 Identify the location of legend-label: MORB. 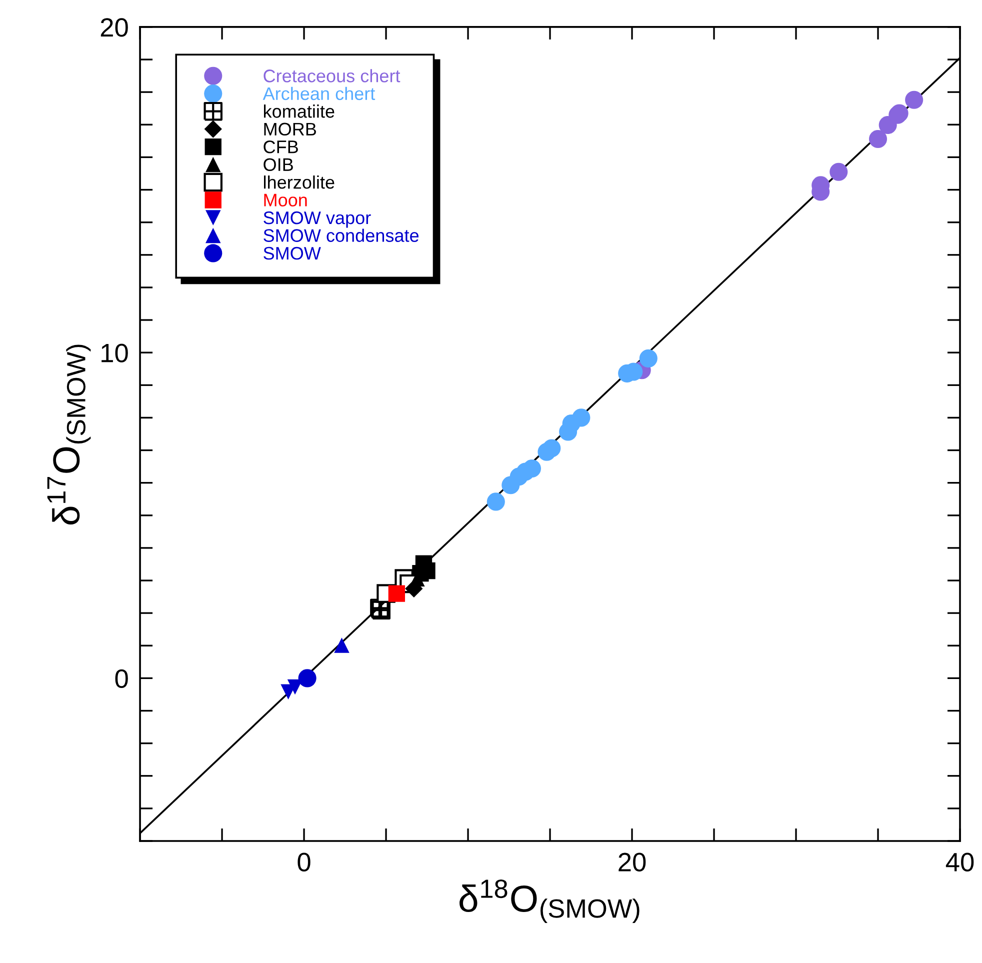
(290, 129).